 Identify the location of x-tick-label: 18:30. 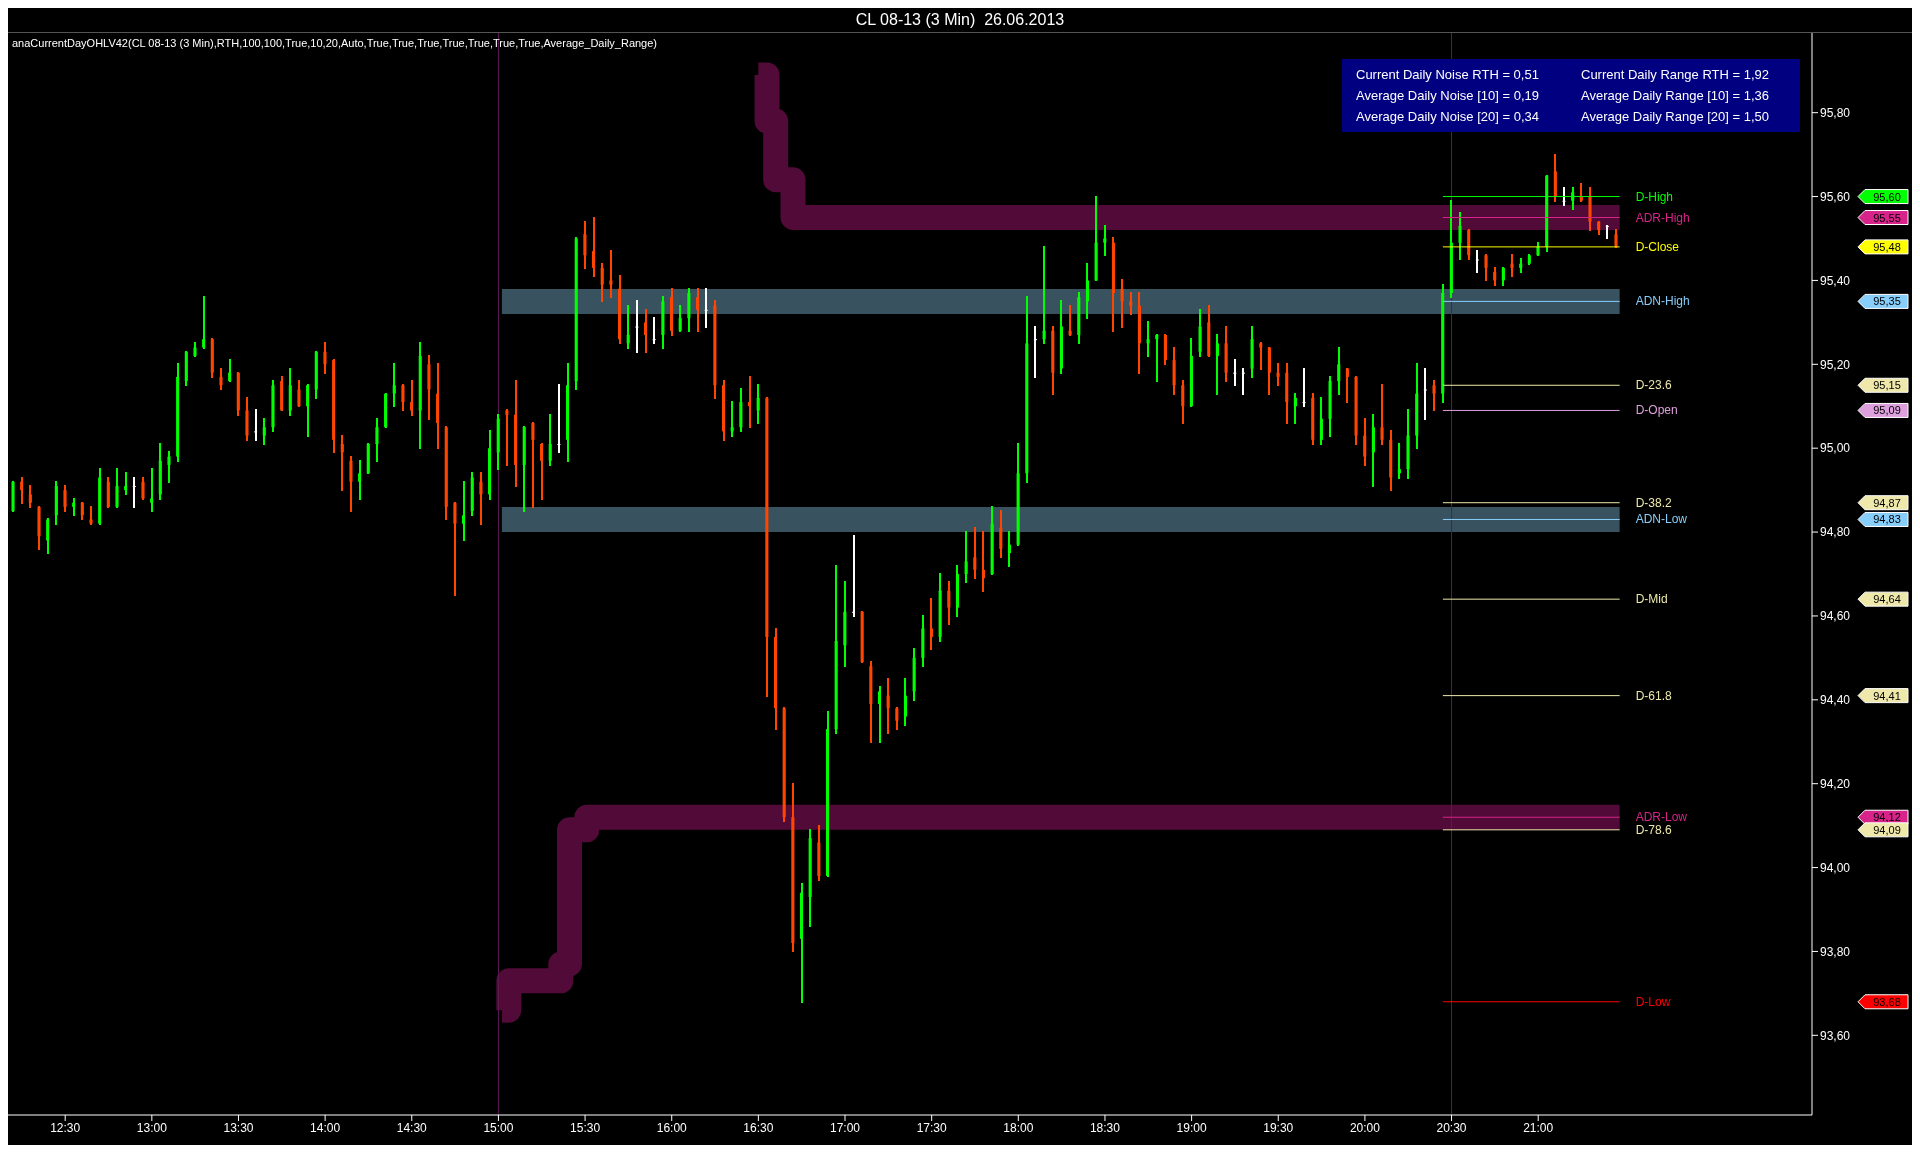
(1105, 1127).